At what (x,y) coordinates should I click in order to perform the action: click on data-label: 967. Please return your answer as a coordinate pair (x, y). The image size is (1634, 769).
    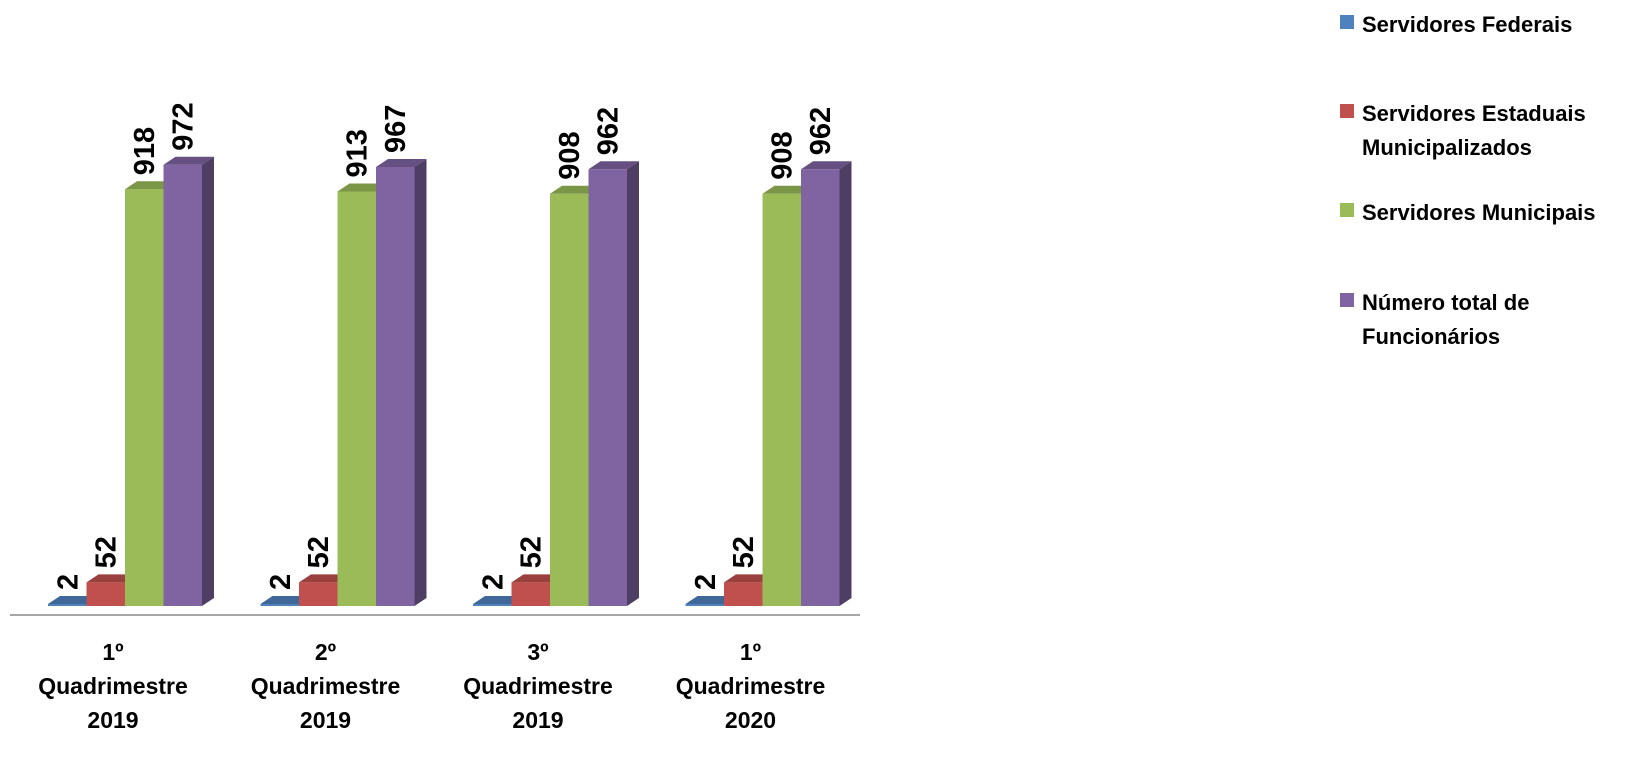
    Looking at the image, I should click on (396, 129).